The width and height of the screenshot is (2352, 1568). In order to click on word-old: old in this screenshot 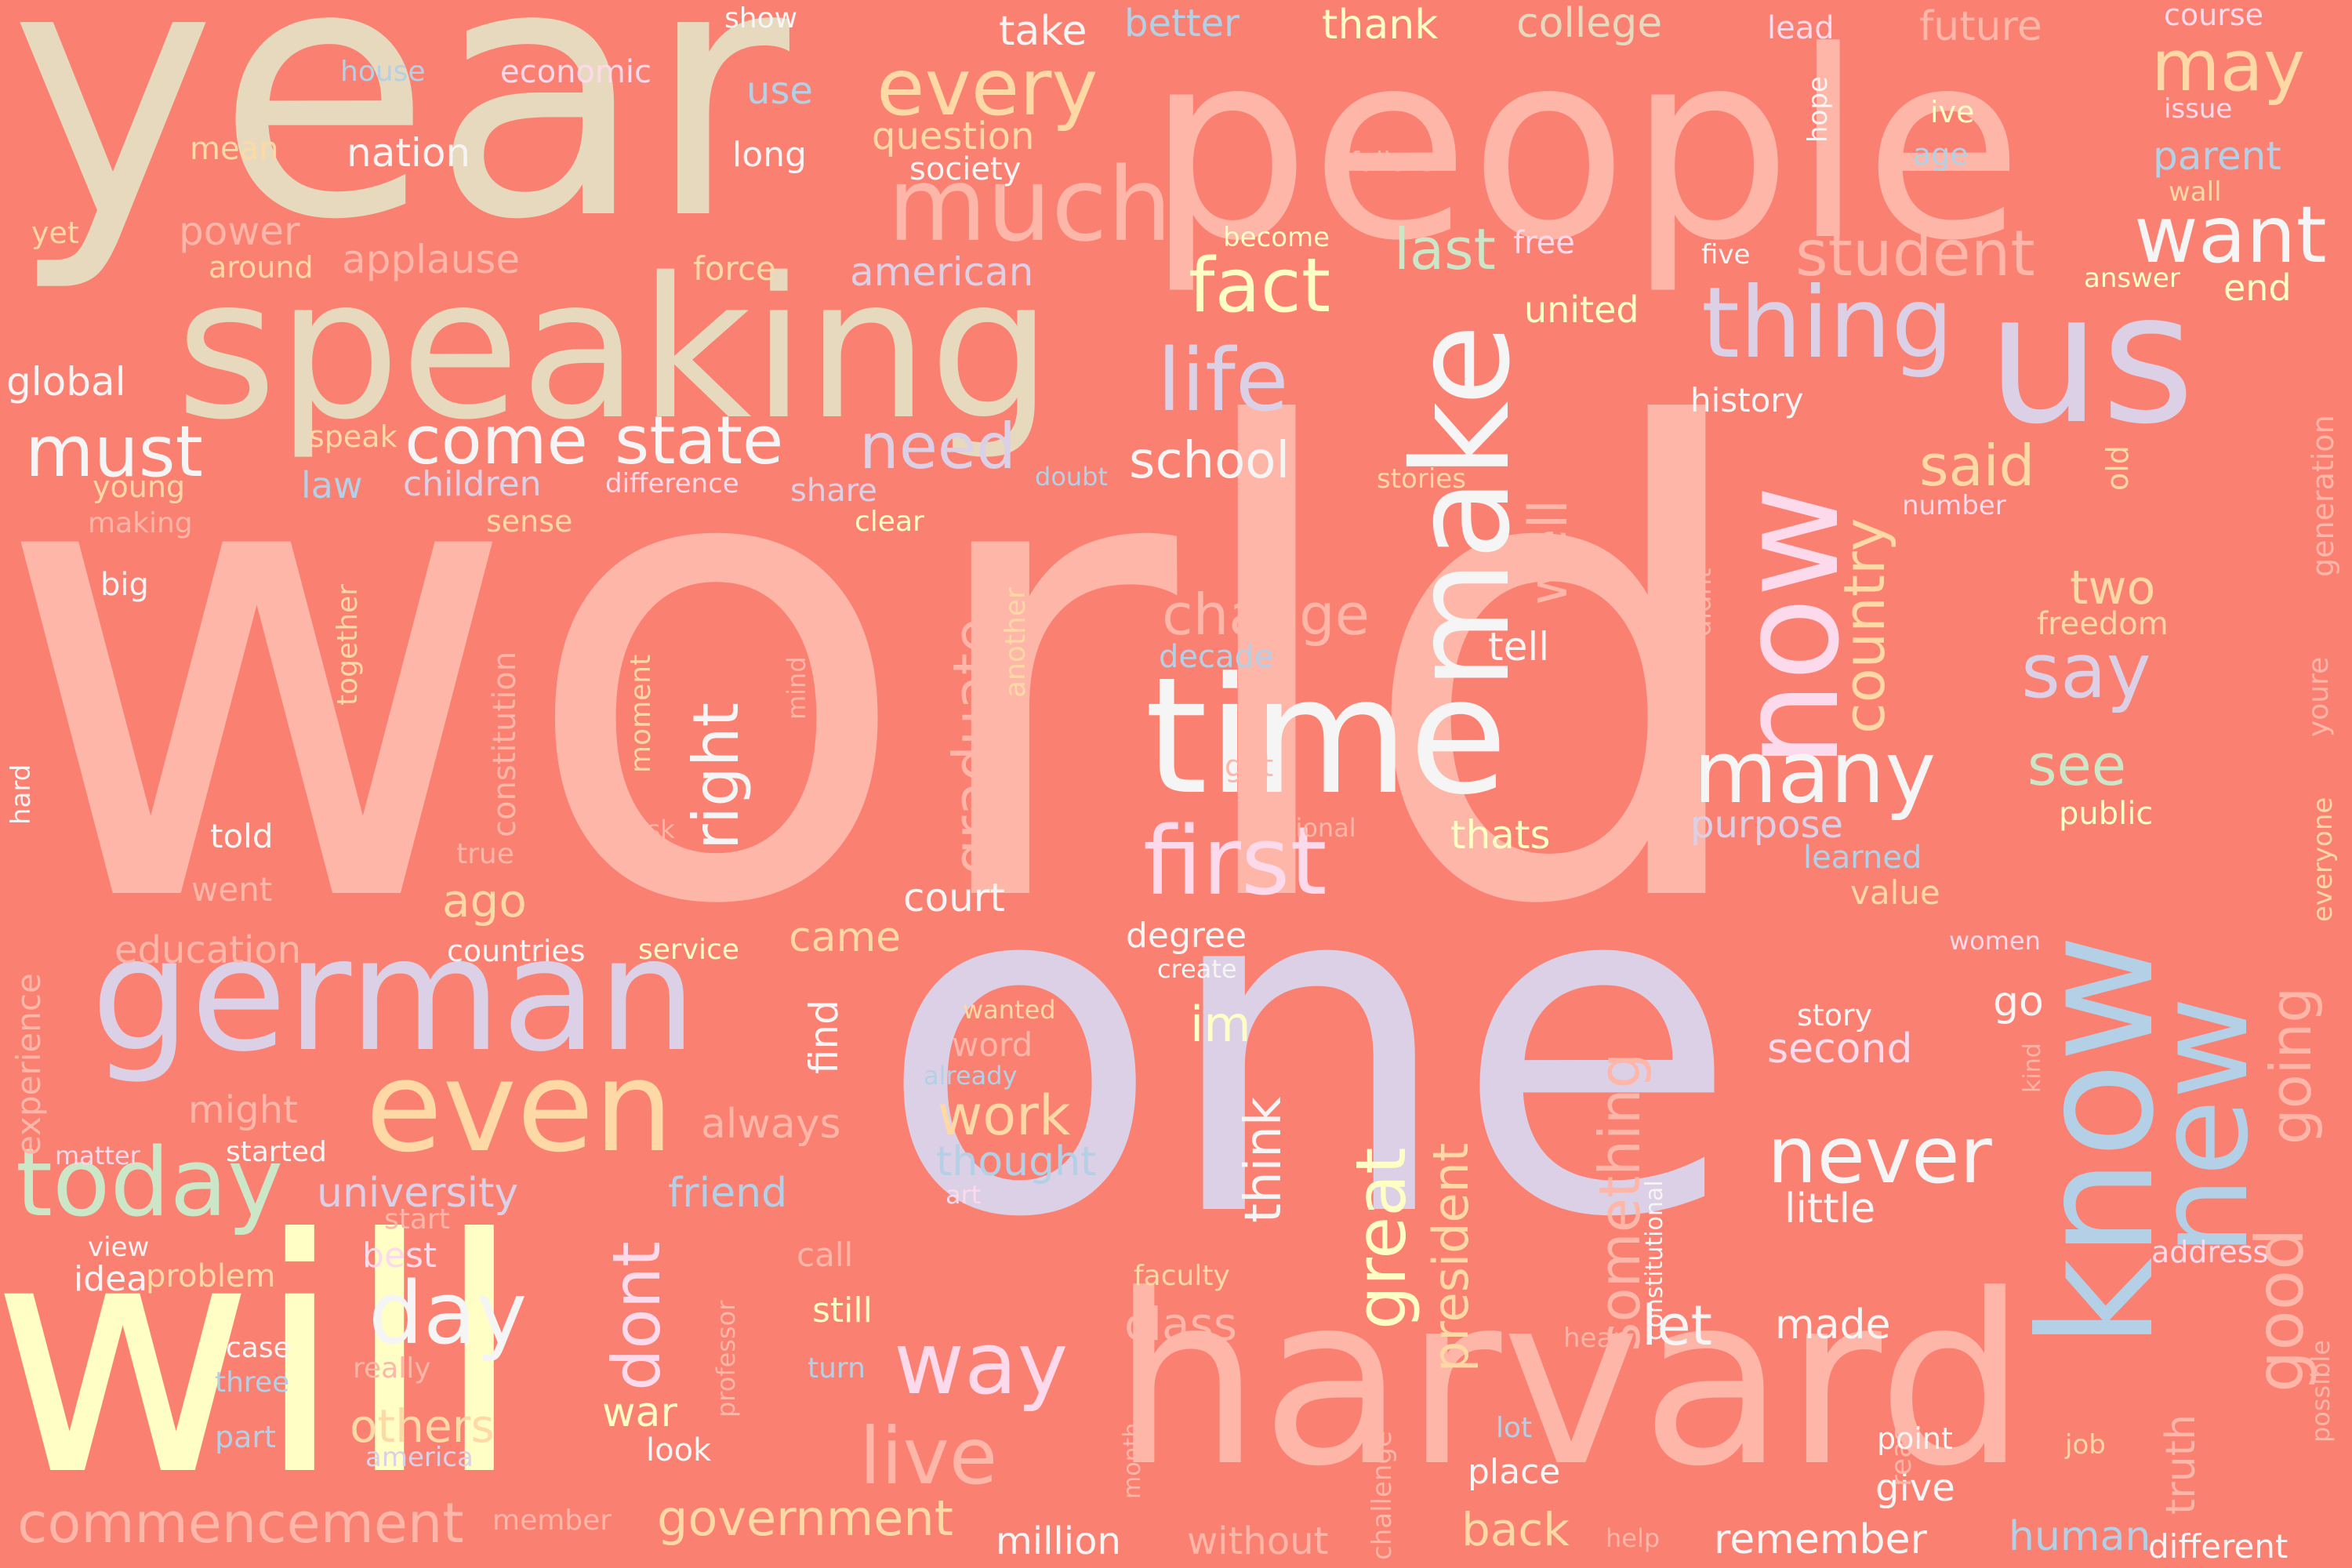, I will do `click(2117, 468)`.